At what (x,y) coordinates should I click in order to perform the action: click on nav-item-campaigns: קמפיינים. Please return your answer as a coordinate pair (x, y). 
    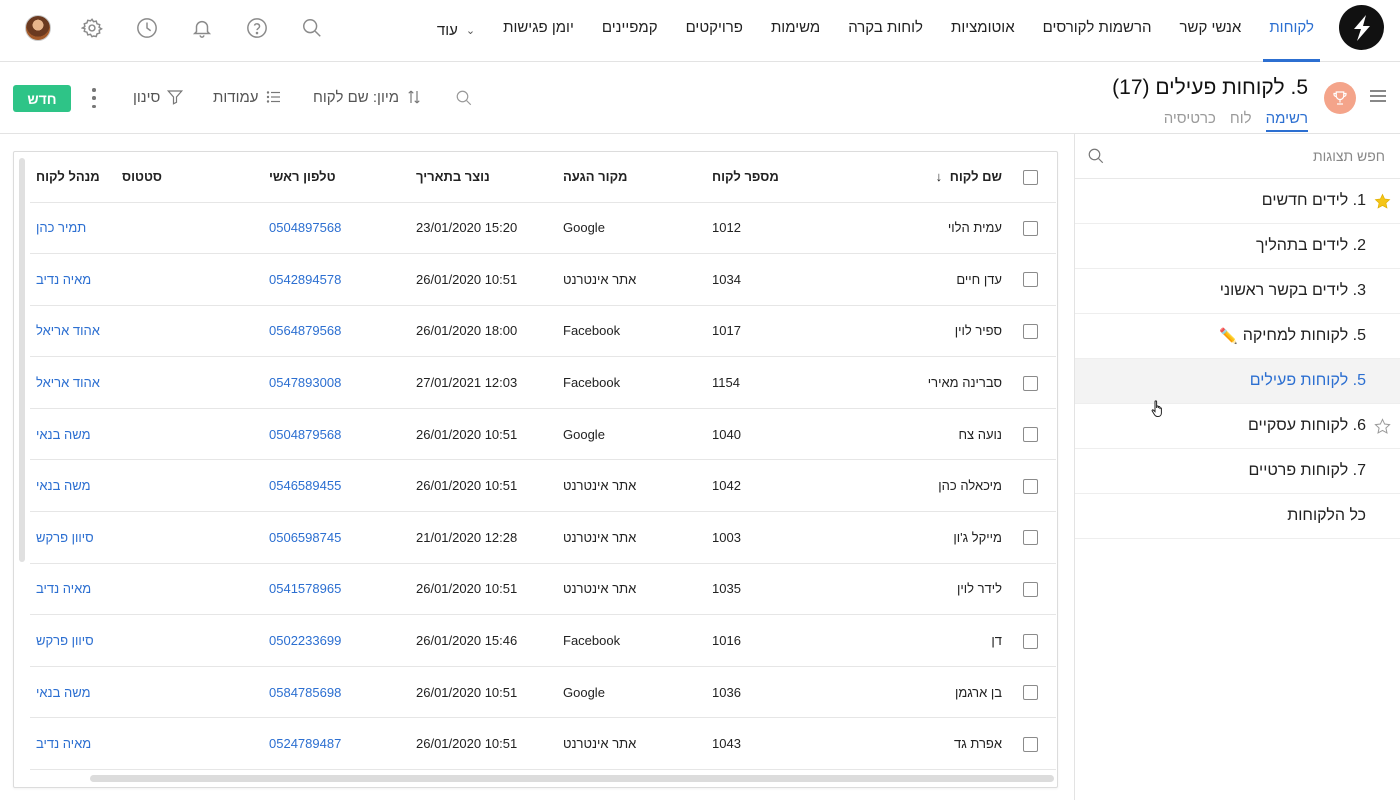
    Looking at the image, I should click on (629, 27).